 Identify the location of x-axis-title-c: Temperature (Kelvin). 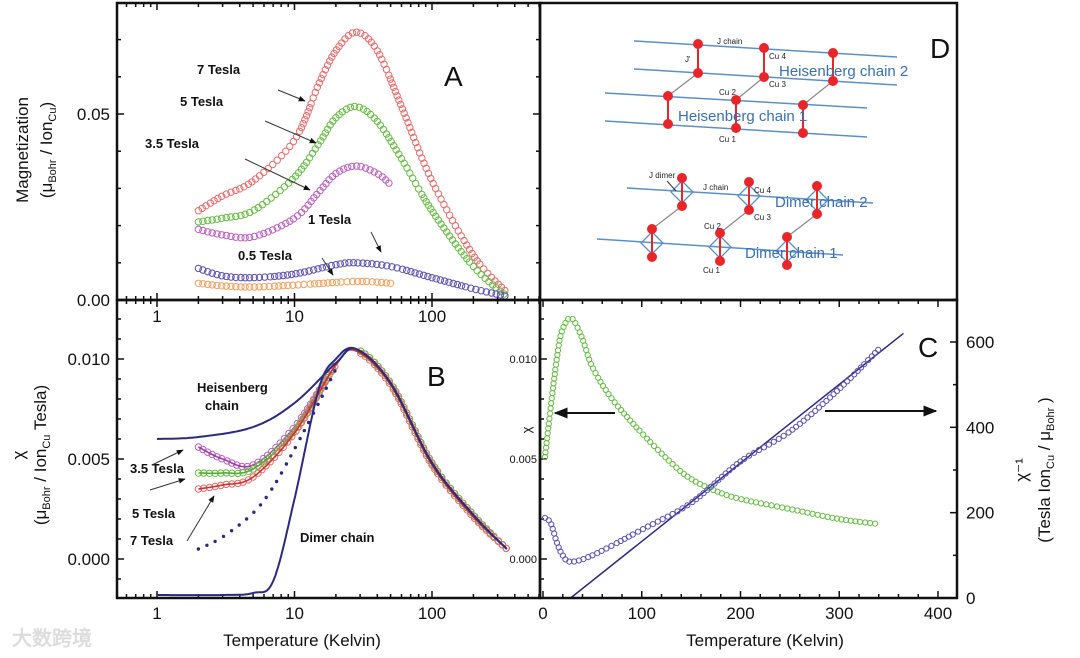
(765, 640).